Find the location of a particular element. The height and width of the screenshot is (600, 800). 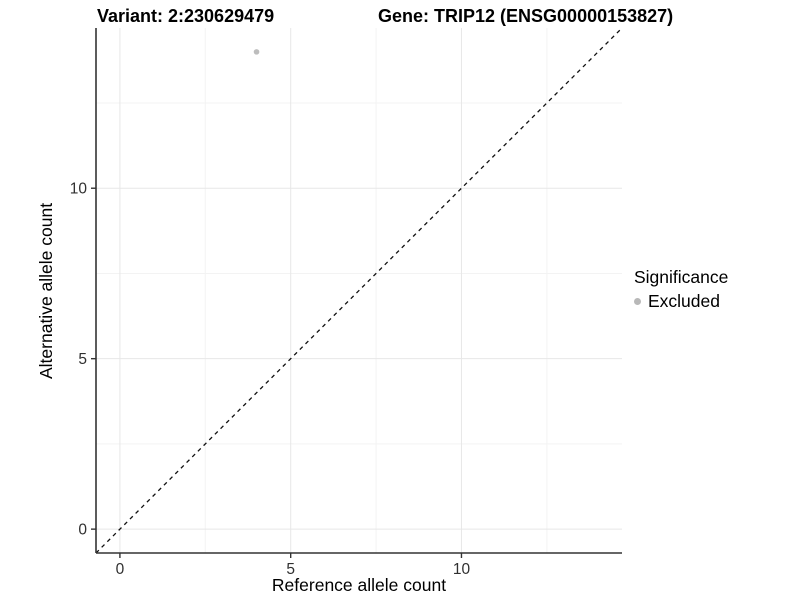

legend-item-excluded: Excluded is located at coordinates (681, 301).